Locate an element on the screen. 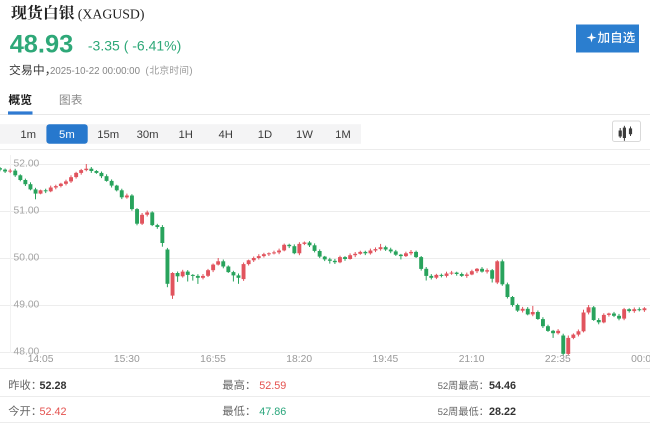 The image size is (650, 438). svg-text: 1D is located at coordinates (265, 135).